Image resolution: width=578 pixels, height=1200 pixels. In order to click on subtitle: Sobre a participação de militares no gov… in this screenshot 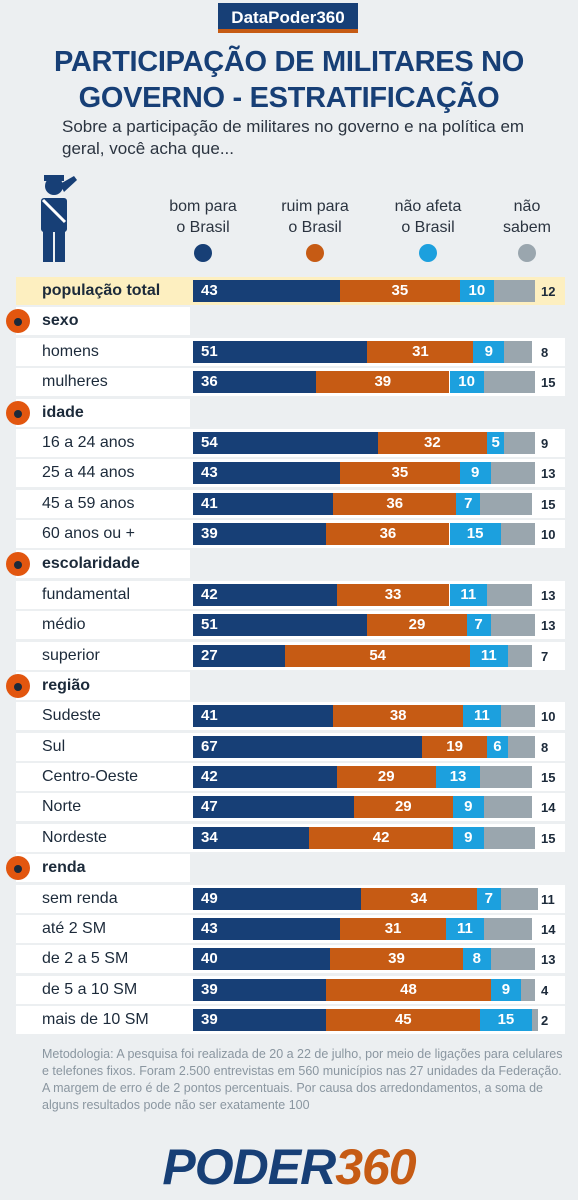, I will do `click(293, 137)`.